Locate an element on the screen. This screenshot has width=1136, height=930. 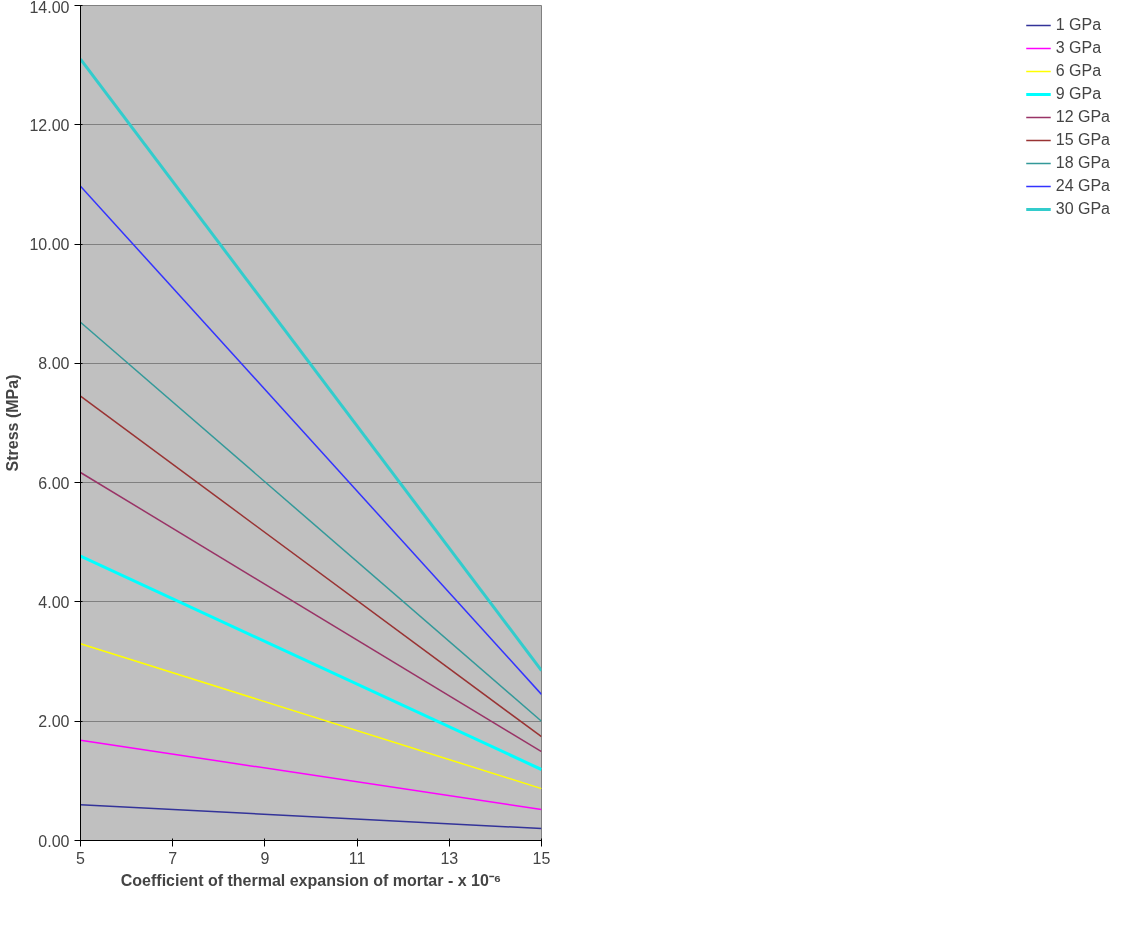
legend-label: 12 GPa is located at coordinates (1082, 117).